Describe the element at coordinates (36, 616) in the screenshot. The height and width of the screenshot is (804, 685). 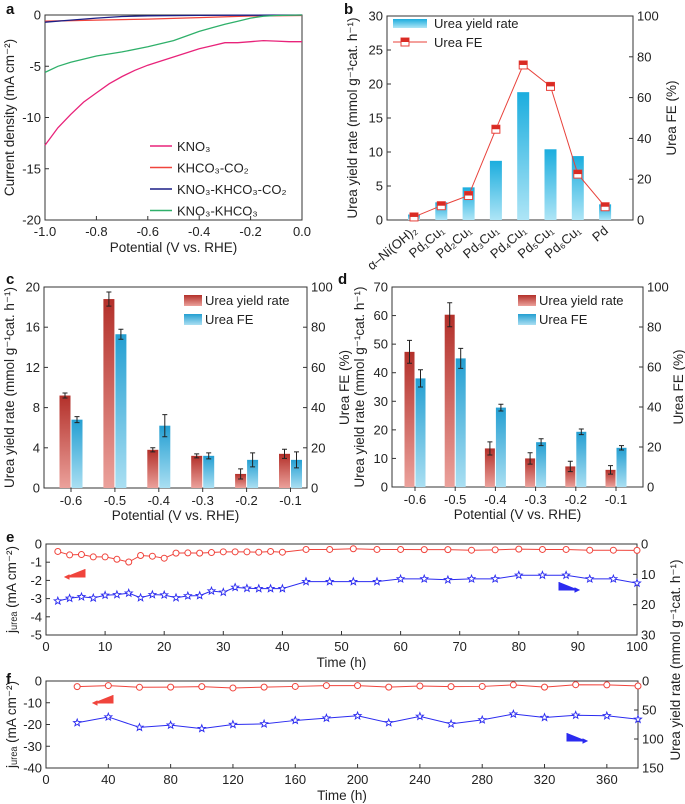
I see `left-tick-label: -4` at that location.